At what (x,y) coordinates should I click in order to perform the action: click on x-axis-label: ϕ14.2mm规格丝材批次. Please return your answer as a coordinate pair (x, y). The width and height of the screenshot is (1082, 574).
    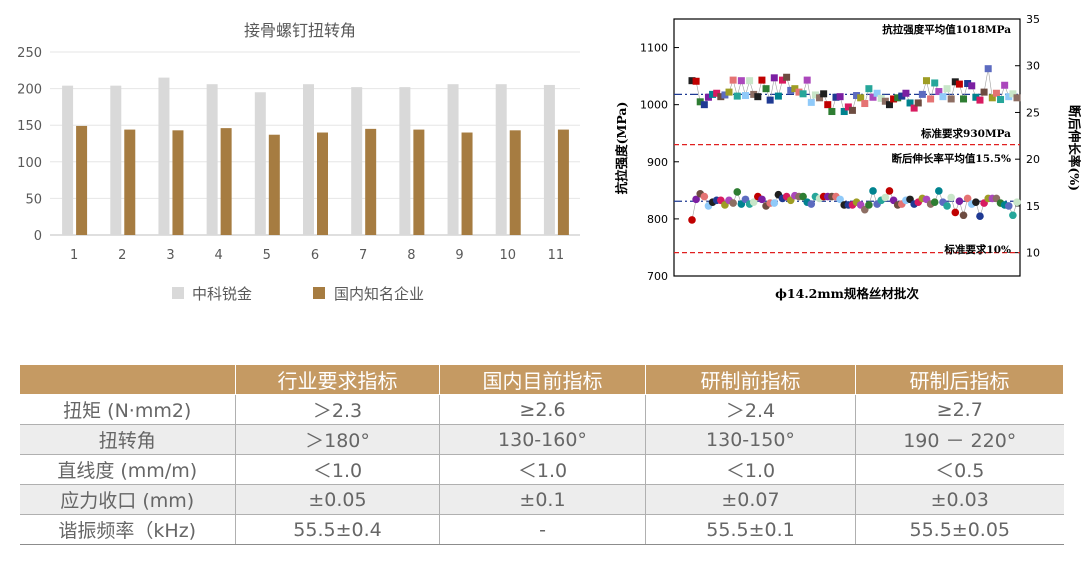
    Looking at the image, I should click on (847, 293).